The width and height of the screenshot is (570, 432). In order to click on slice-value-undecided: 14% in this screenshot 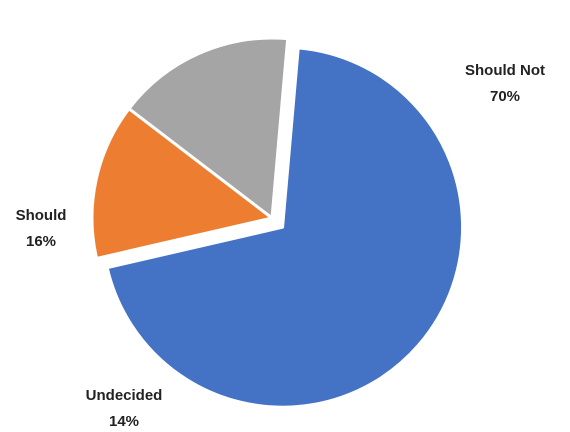, I will do `click(124, 421)`.